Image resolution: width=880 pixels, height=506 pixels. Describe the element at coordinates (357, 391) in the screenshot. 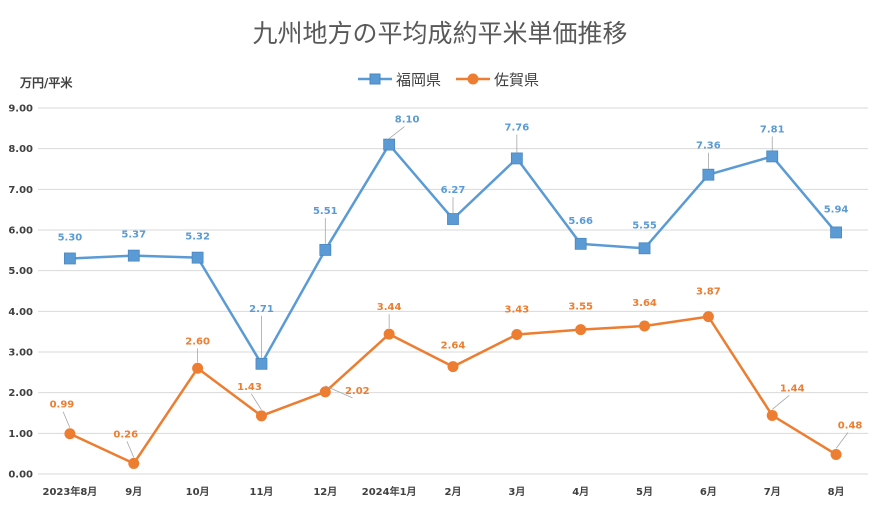

I see `data-label: 2.02` at that location.